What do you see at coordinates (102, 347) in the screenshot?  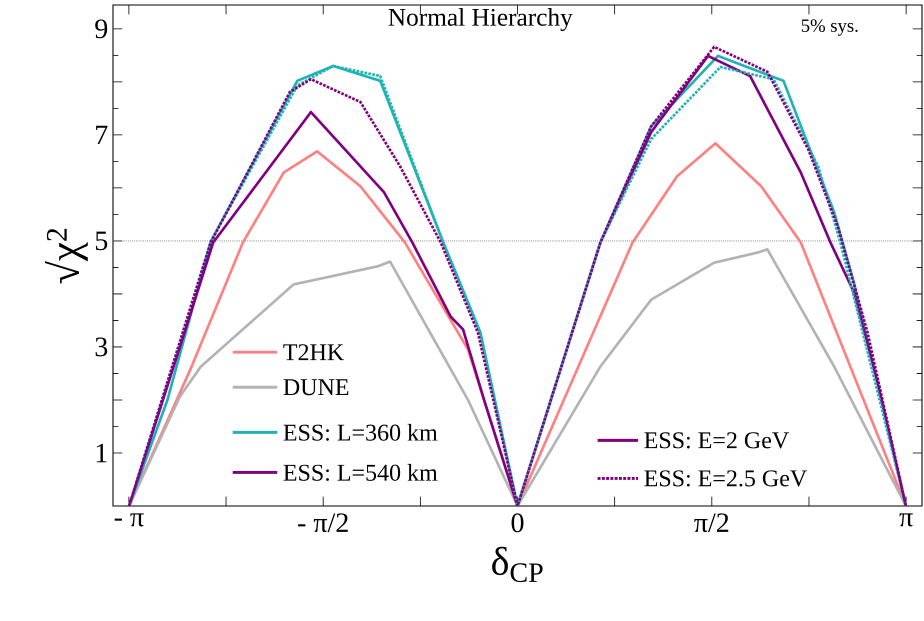 I see `y-tick-label: 3` at bounding box center [102, 347].